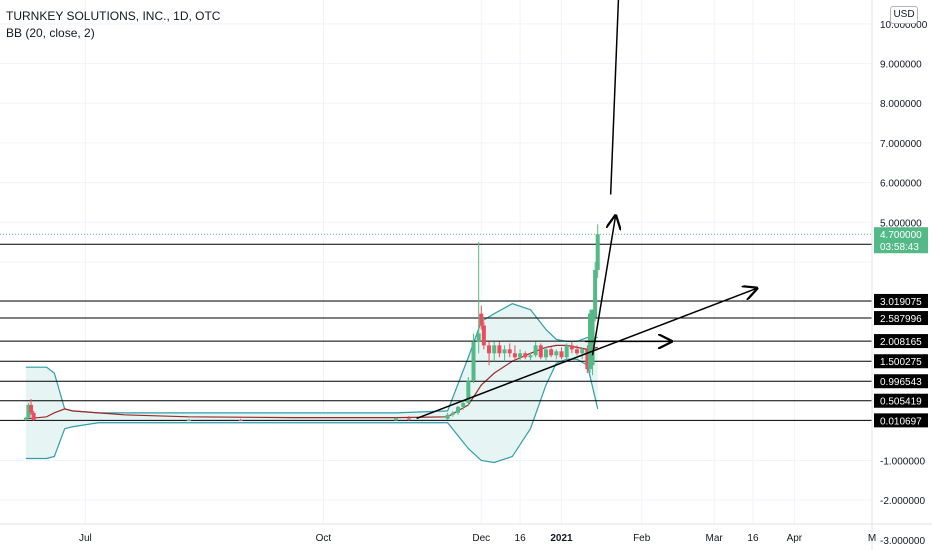 The height and width of the screenshot is (550, 932). I want to click on x-tick-label: M, so click(872, 538).